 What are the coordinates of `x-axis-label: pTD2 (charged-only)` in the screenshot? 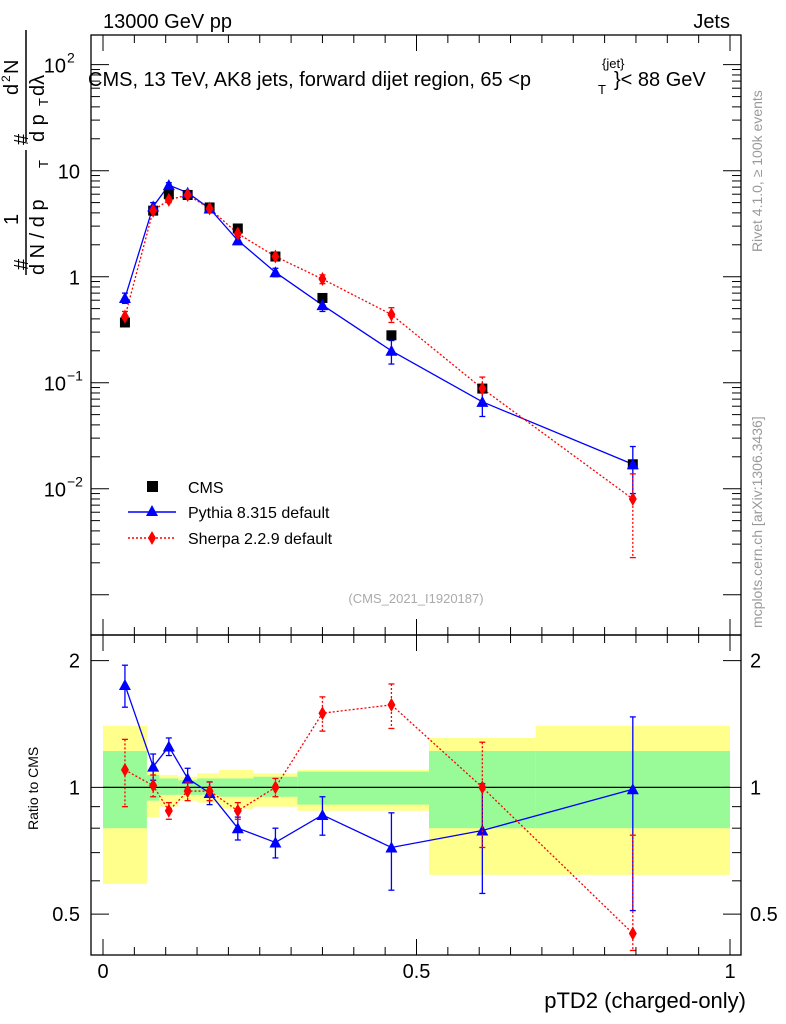 It's located at (645, 1000).